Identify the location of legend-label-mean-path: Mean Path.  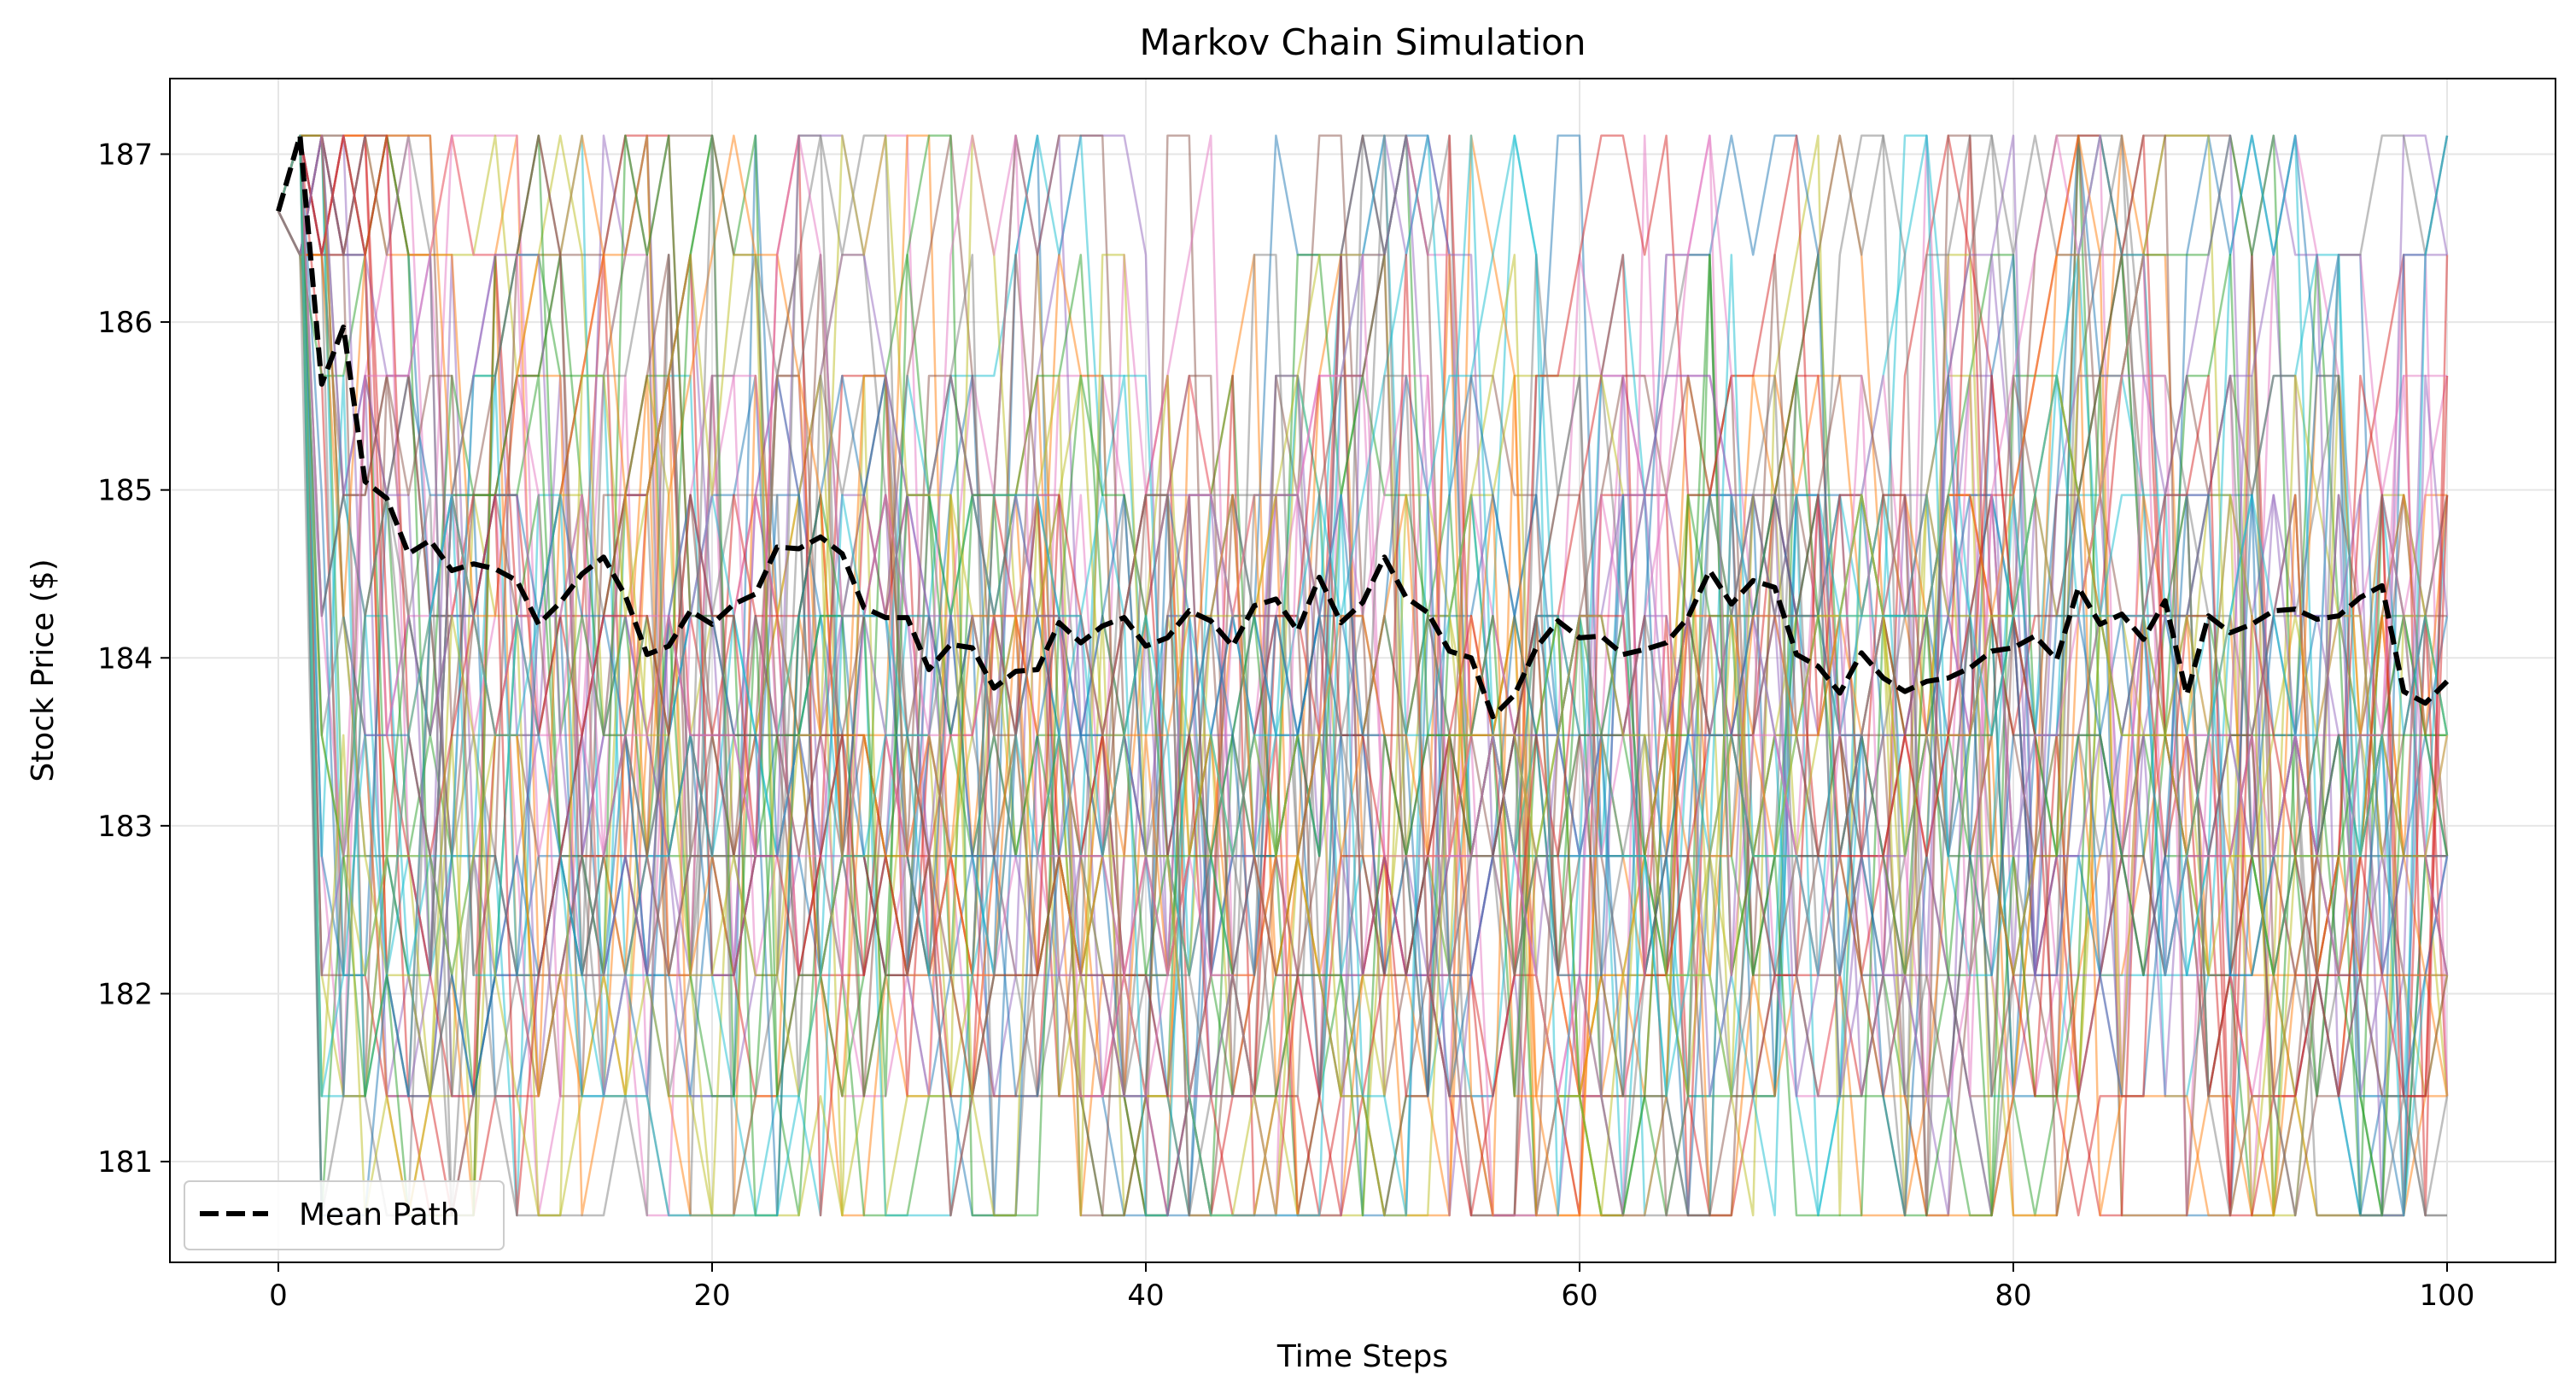
(379, 1214).